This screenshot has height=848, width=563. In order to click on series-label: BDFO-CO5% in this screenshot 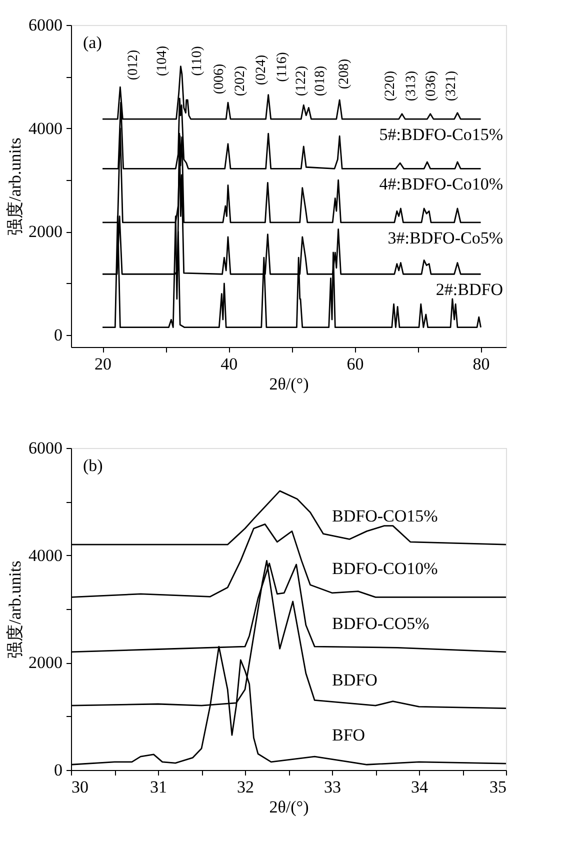, I will do `click(381, 623)`.